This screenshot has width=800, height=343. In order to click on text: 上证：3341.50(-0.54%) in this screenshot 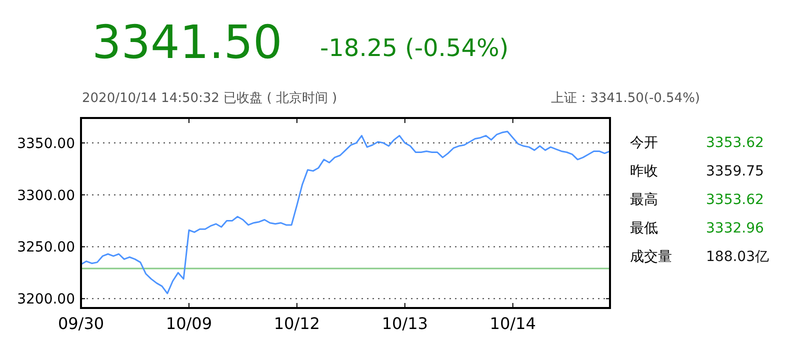, I will do `click(625, 98)`.